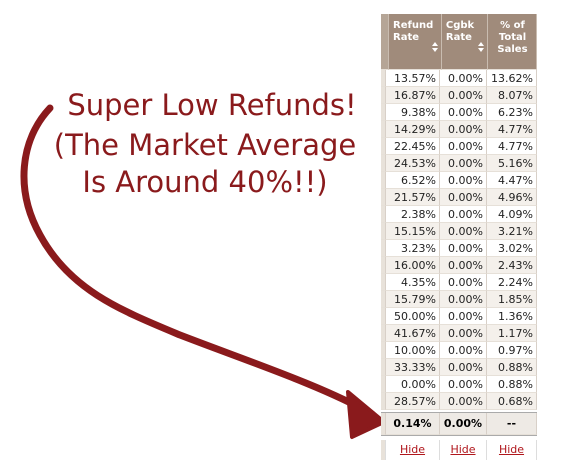 Image resolution: width=569 pixels, height=468 pixels. I want to click on column-header: Refund Rate, so click(415, 42).